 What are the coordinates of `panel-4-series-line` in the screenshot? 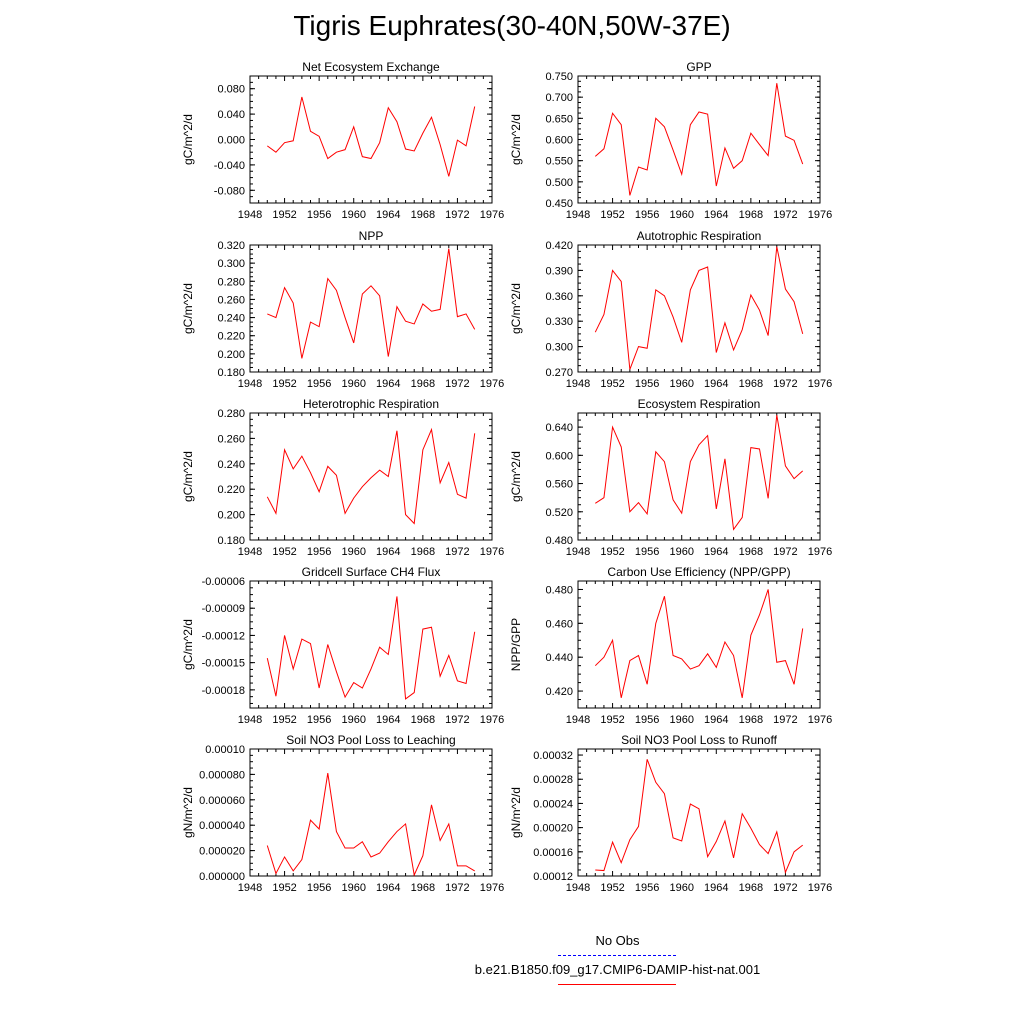 It's located at (699, 308).